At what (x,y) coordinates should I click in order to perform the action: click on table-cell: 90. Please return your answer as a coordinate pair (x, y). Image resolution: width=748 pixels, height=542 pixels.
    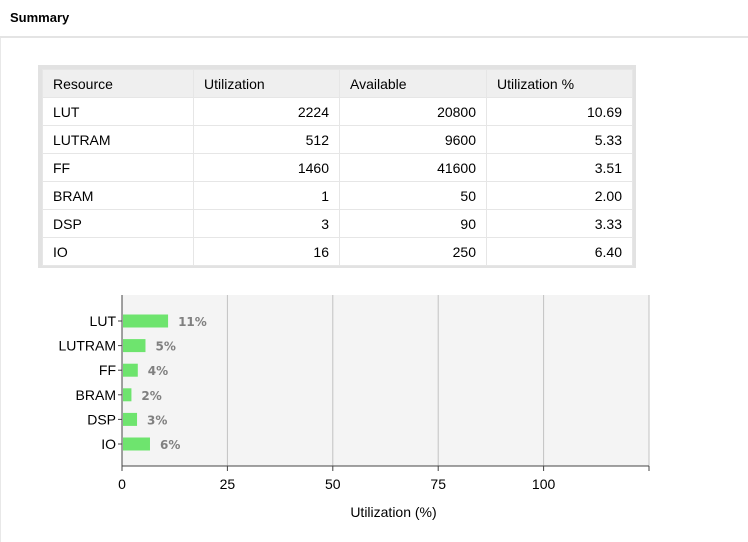
    Looking at the image, I should click on (413, 223).